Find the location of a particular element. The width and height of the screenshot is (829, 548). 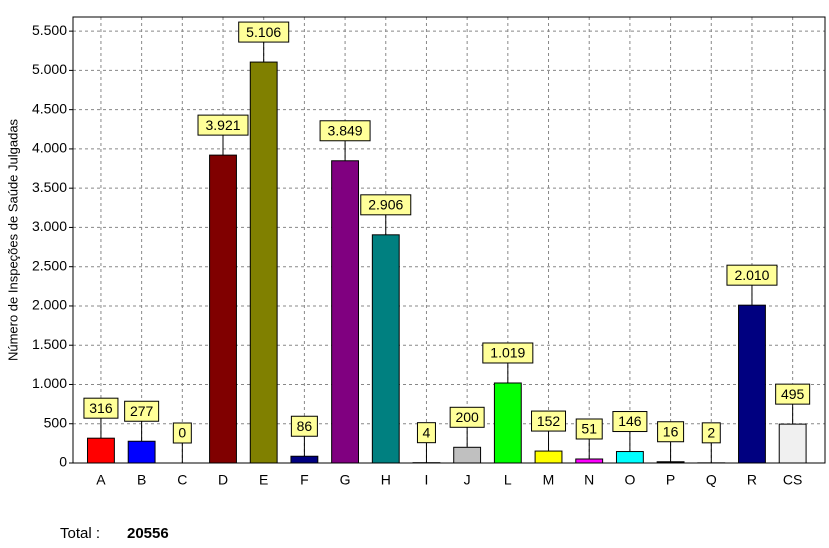

x-tick-label: D is located at coordinates (223, 480).